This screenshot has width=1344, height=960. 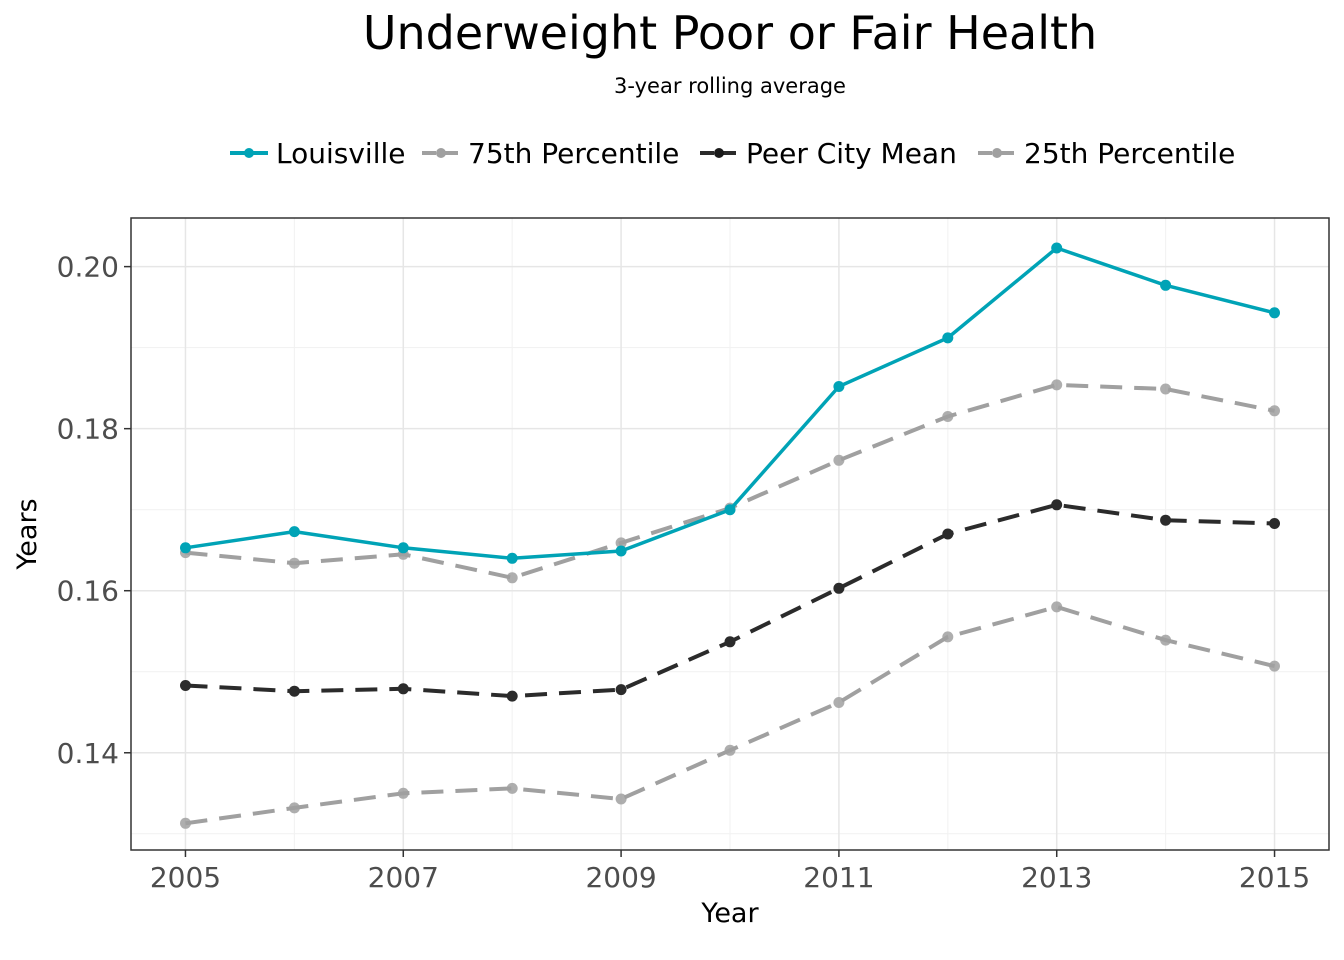 What do you see at coordinates (620, 877) in the screenshot?
I see `x-tick-label: 2009` at bounding box center [620, 877].